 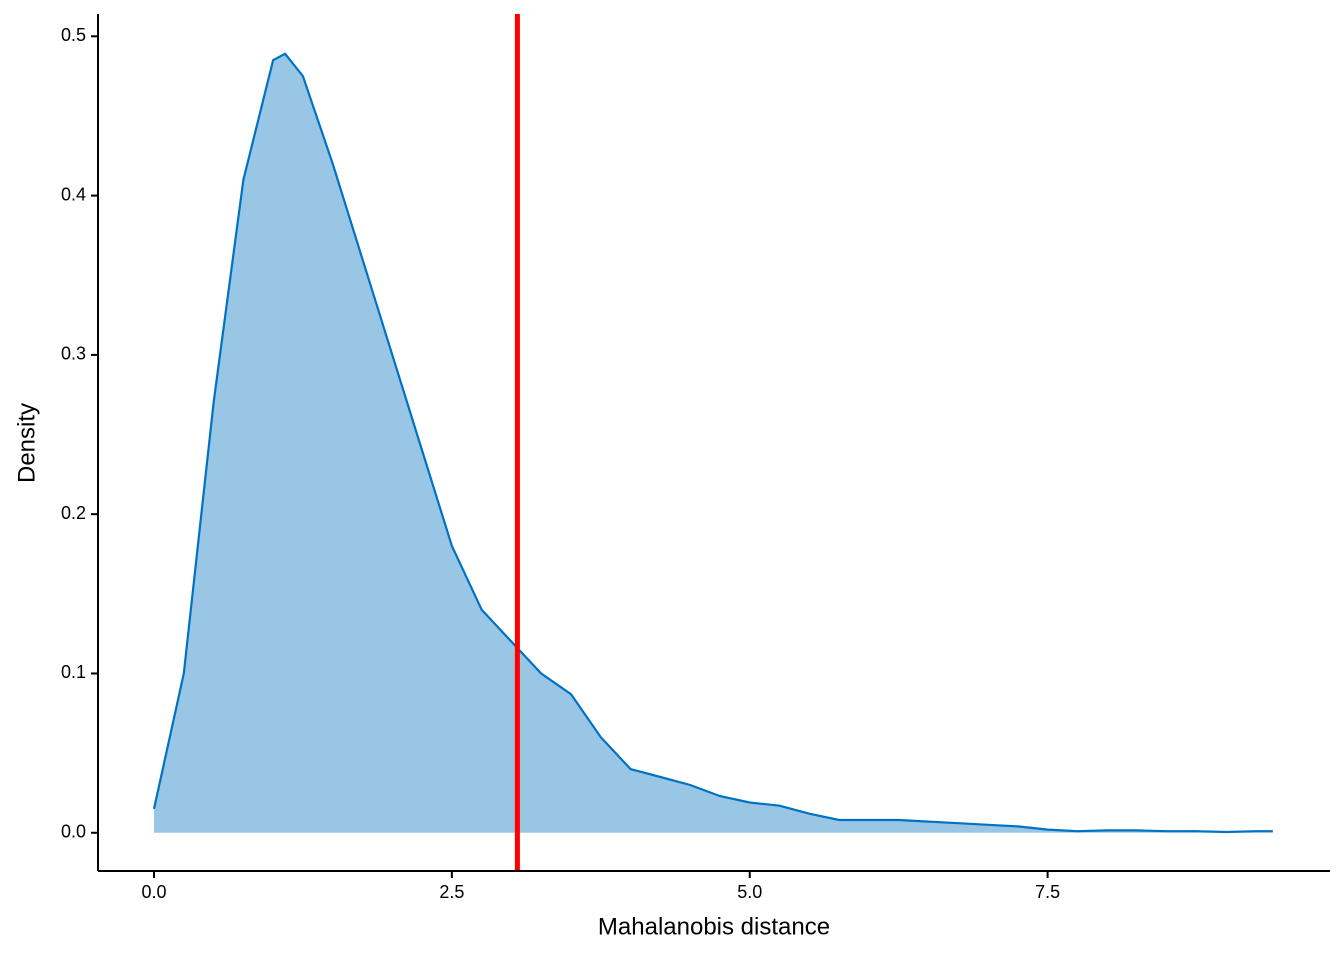 What do you see at coordinates (73, 832) in the screenshot?
I see `y-tick-label: 0.0` at bounding box center [73, 832].